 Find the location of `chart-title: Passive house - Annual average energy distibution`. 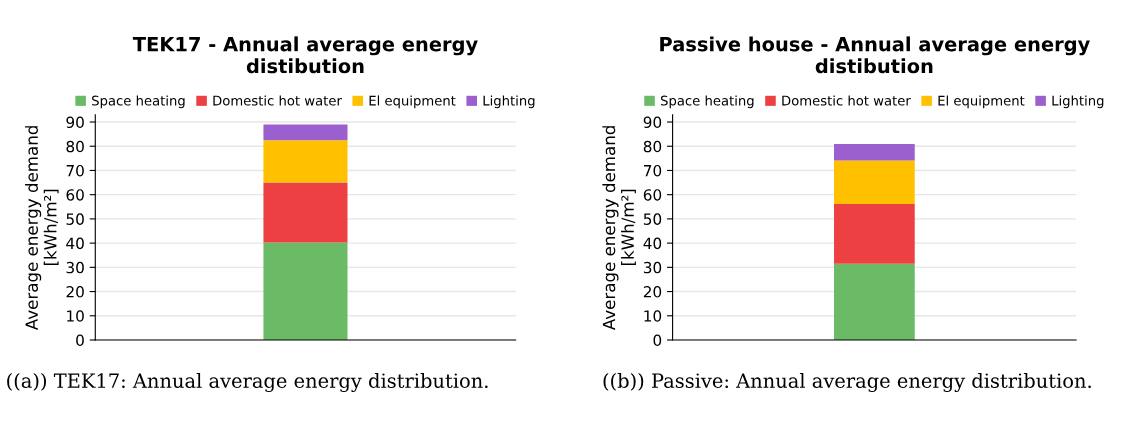

chart-title: Passive house - Annual average energy distibution is located at coordinates (875, 55).